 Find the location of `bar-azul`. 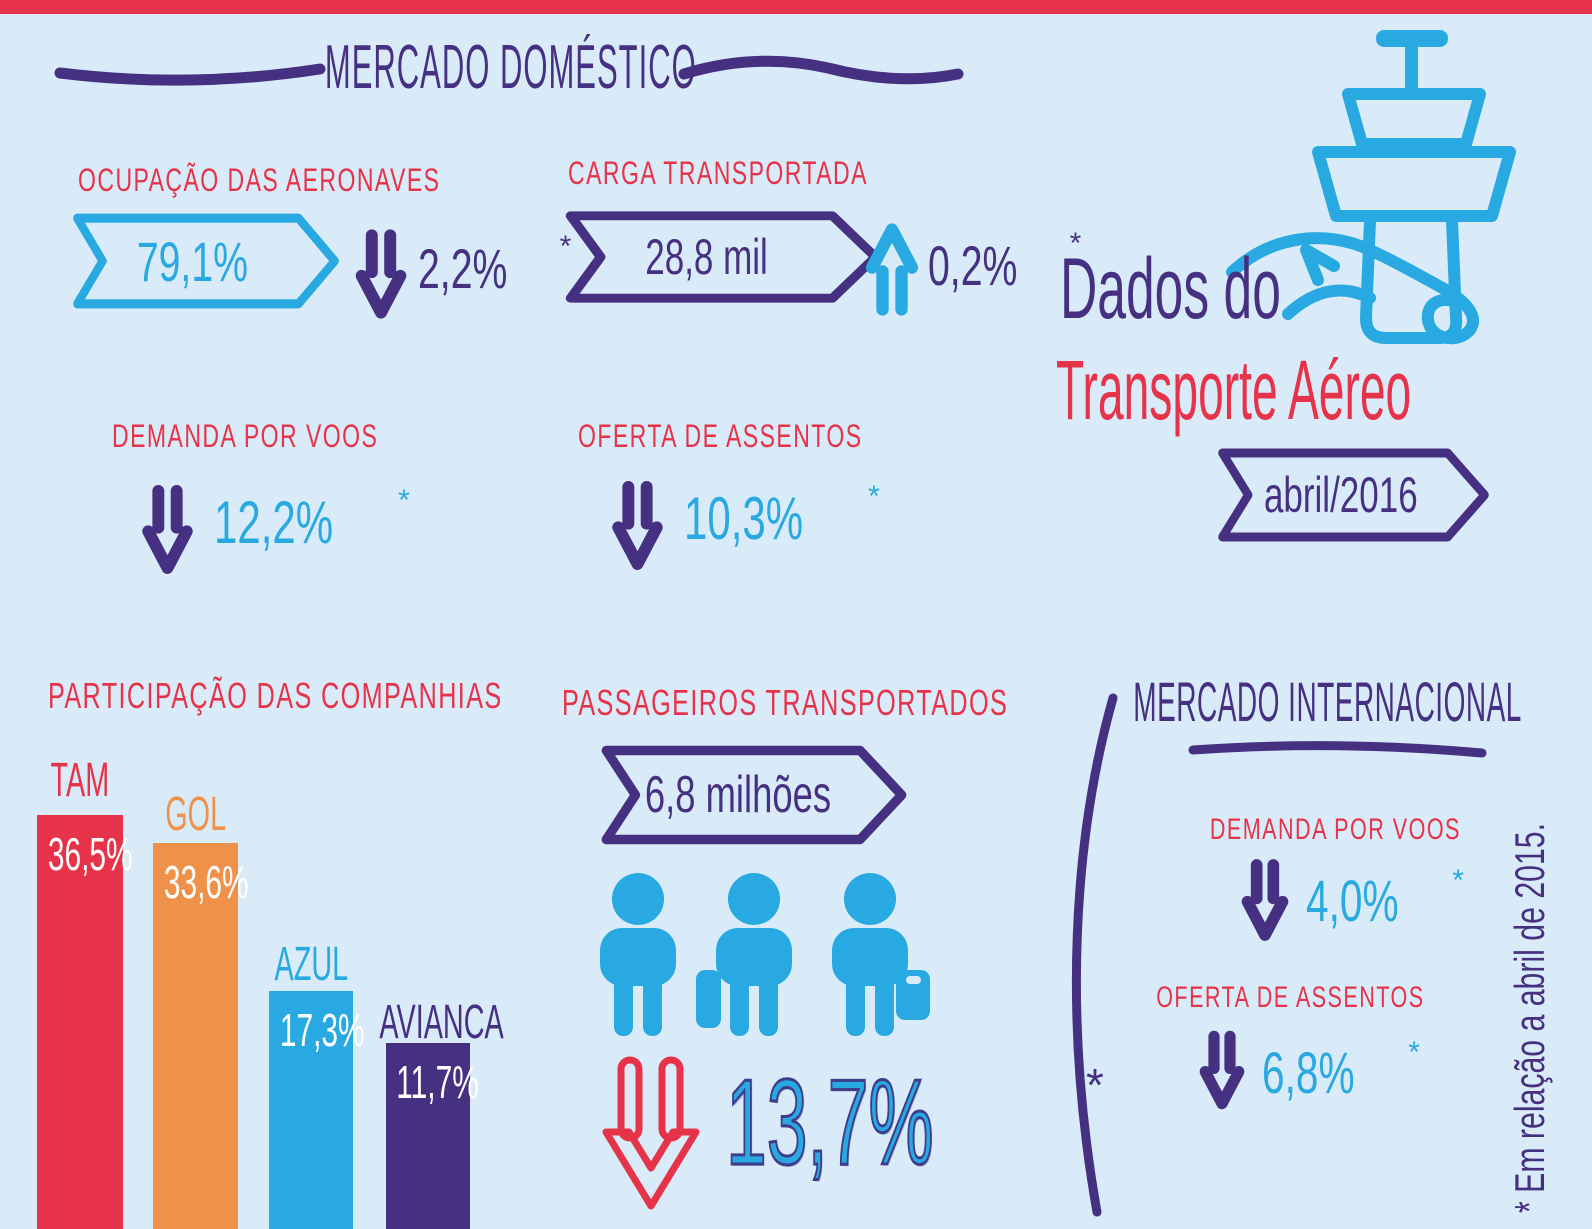

bar-azul is located at coordinates (311, 1110).